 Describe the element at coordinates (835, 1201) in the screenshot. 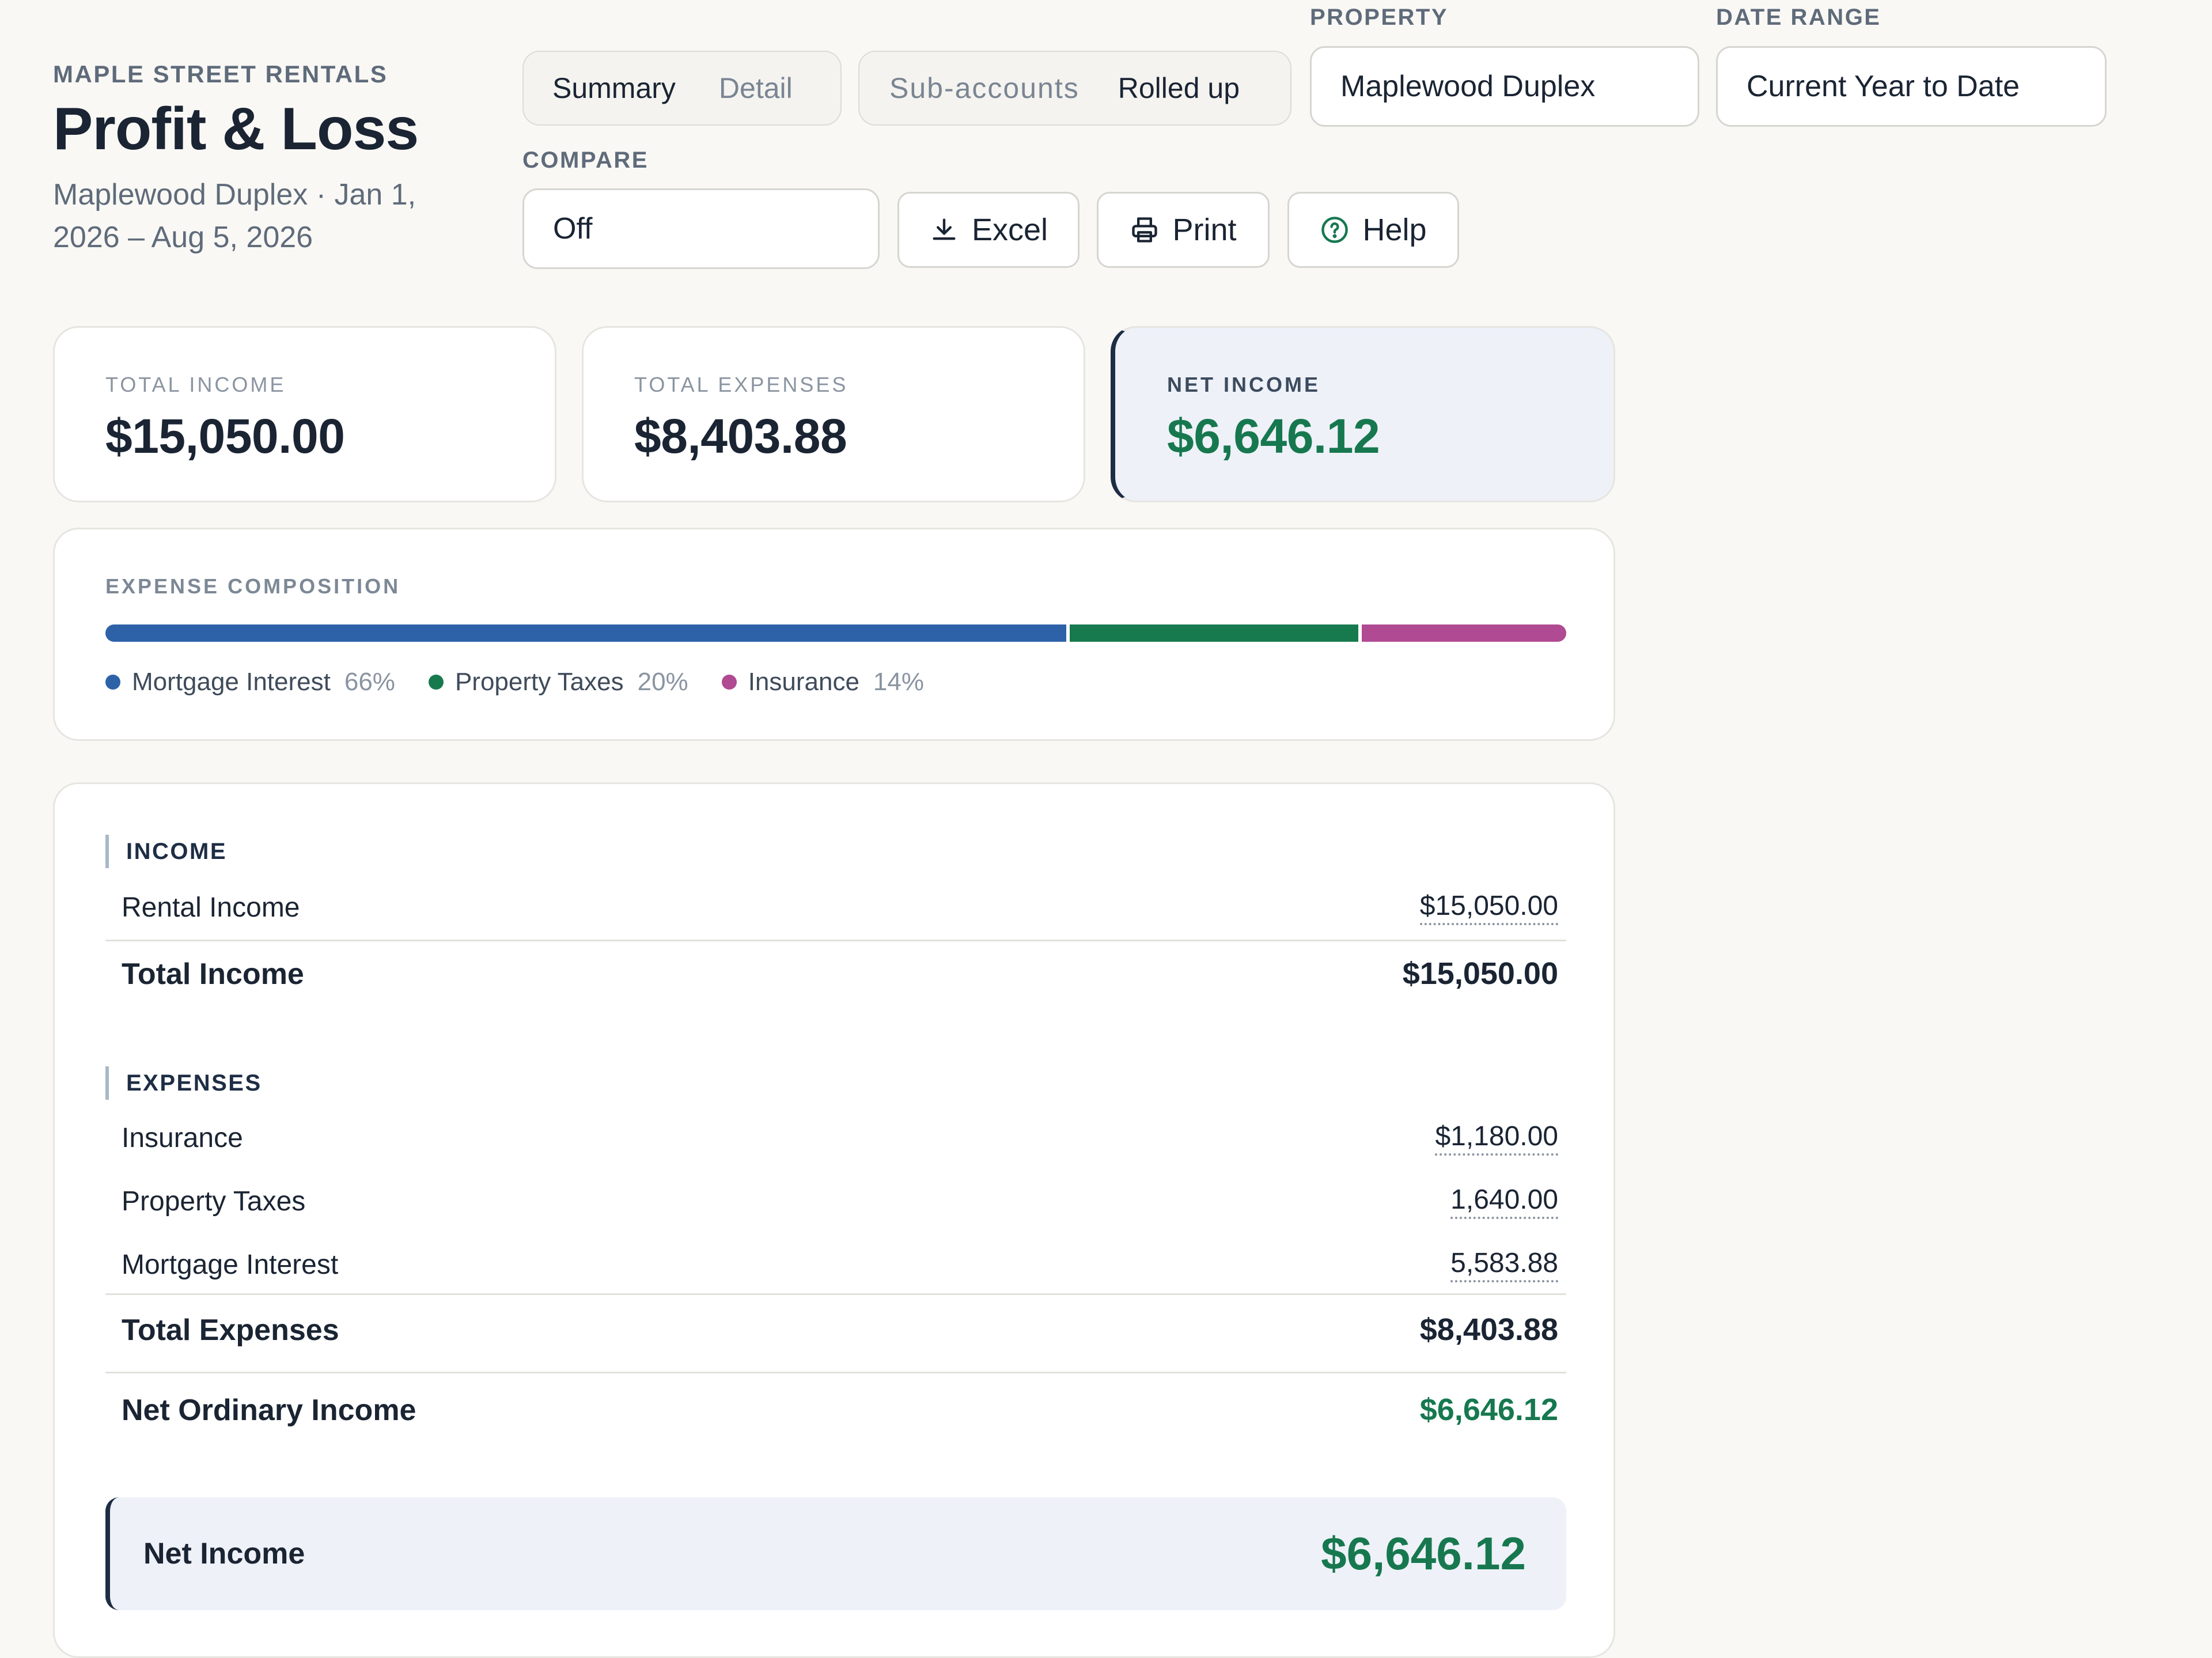

I see `table-row: Property Taxes 1,640.00` at that location.